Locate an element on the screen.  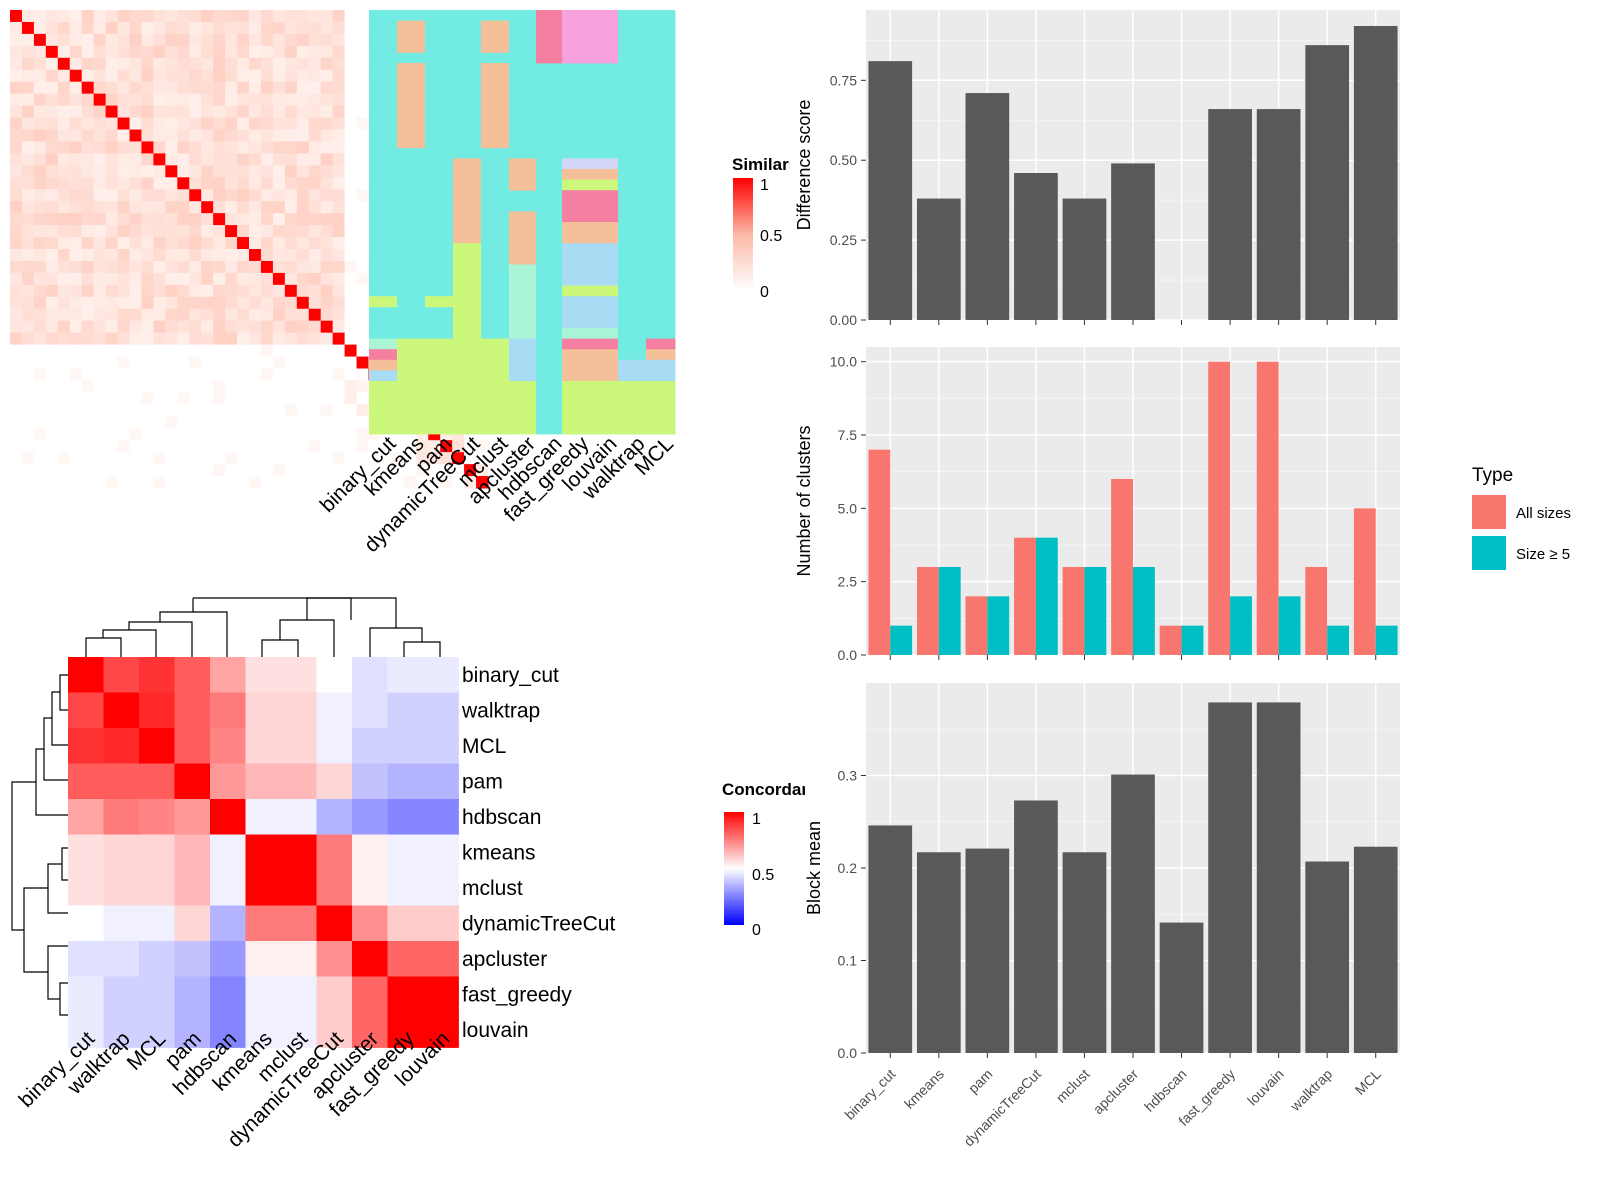
cluster-segment-louvain is located at coordinates (604, 333).